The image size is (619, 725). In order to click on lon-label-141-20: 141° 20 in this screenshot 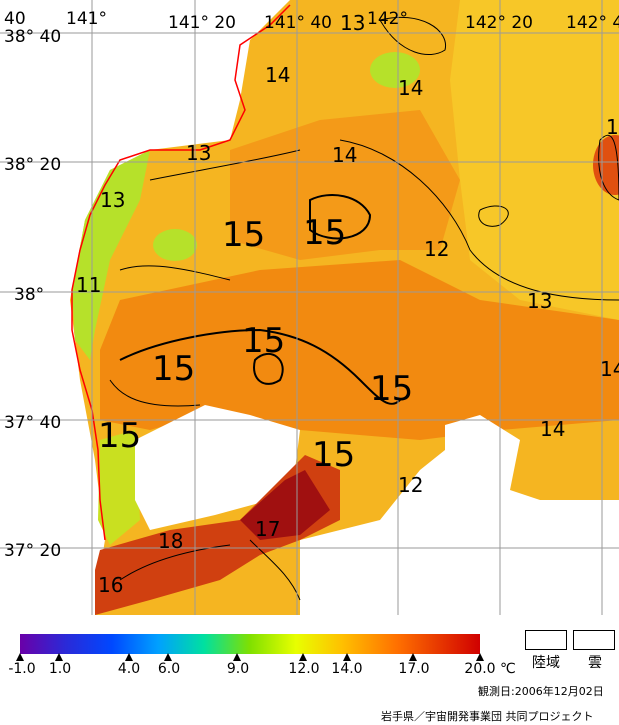, I will do `click(202, 23)`.